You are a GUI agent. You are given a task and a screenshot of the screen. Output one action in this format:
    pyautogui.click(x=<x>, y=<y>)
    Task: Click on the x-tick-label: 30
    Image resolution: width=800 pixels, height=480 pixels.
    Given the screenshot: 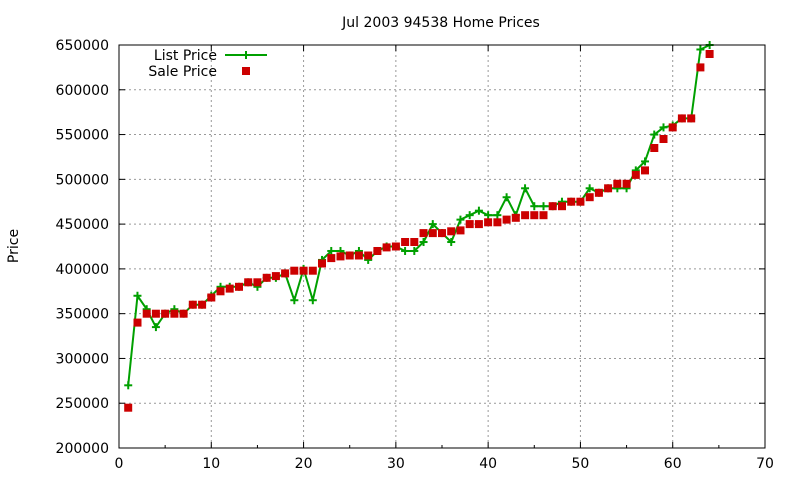 What is the action you would take?
    pyautogui.click(x=396, y=464)
    